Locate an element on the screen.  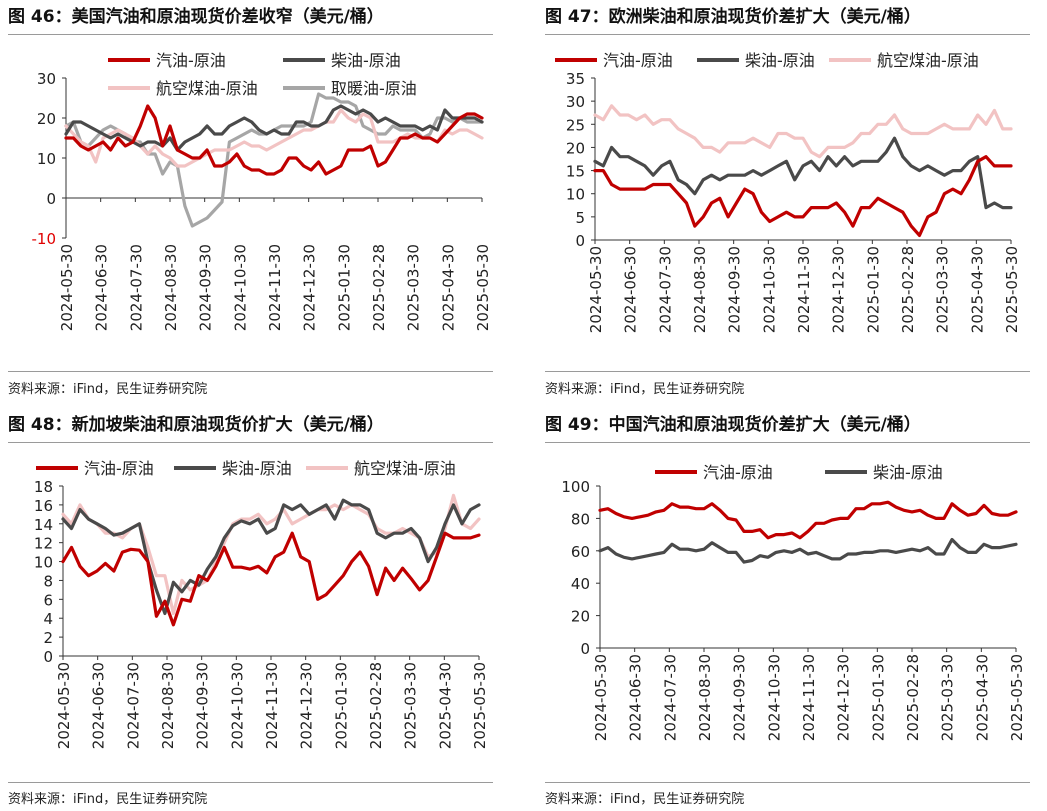
y-tick-label: 12 is located at coordinates (43, 544).